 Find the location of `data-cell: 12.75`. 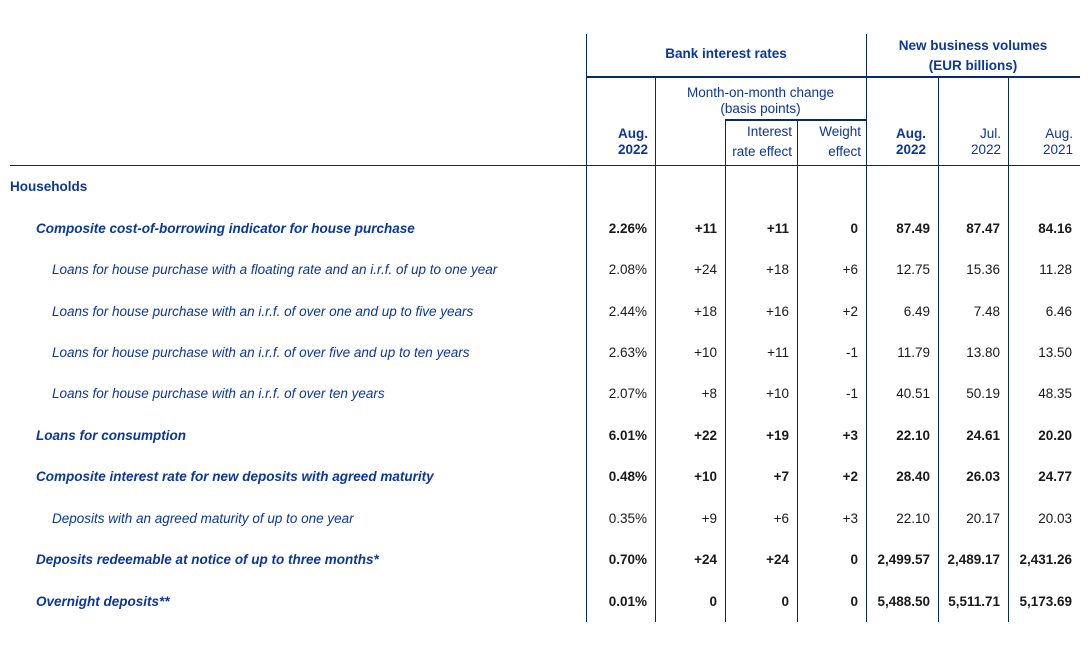

data-cell: 12.75 is located at coordinates (913, 270).